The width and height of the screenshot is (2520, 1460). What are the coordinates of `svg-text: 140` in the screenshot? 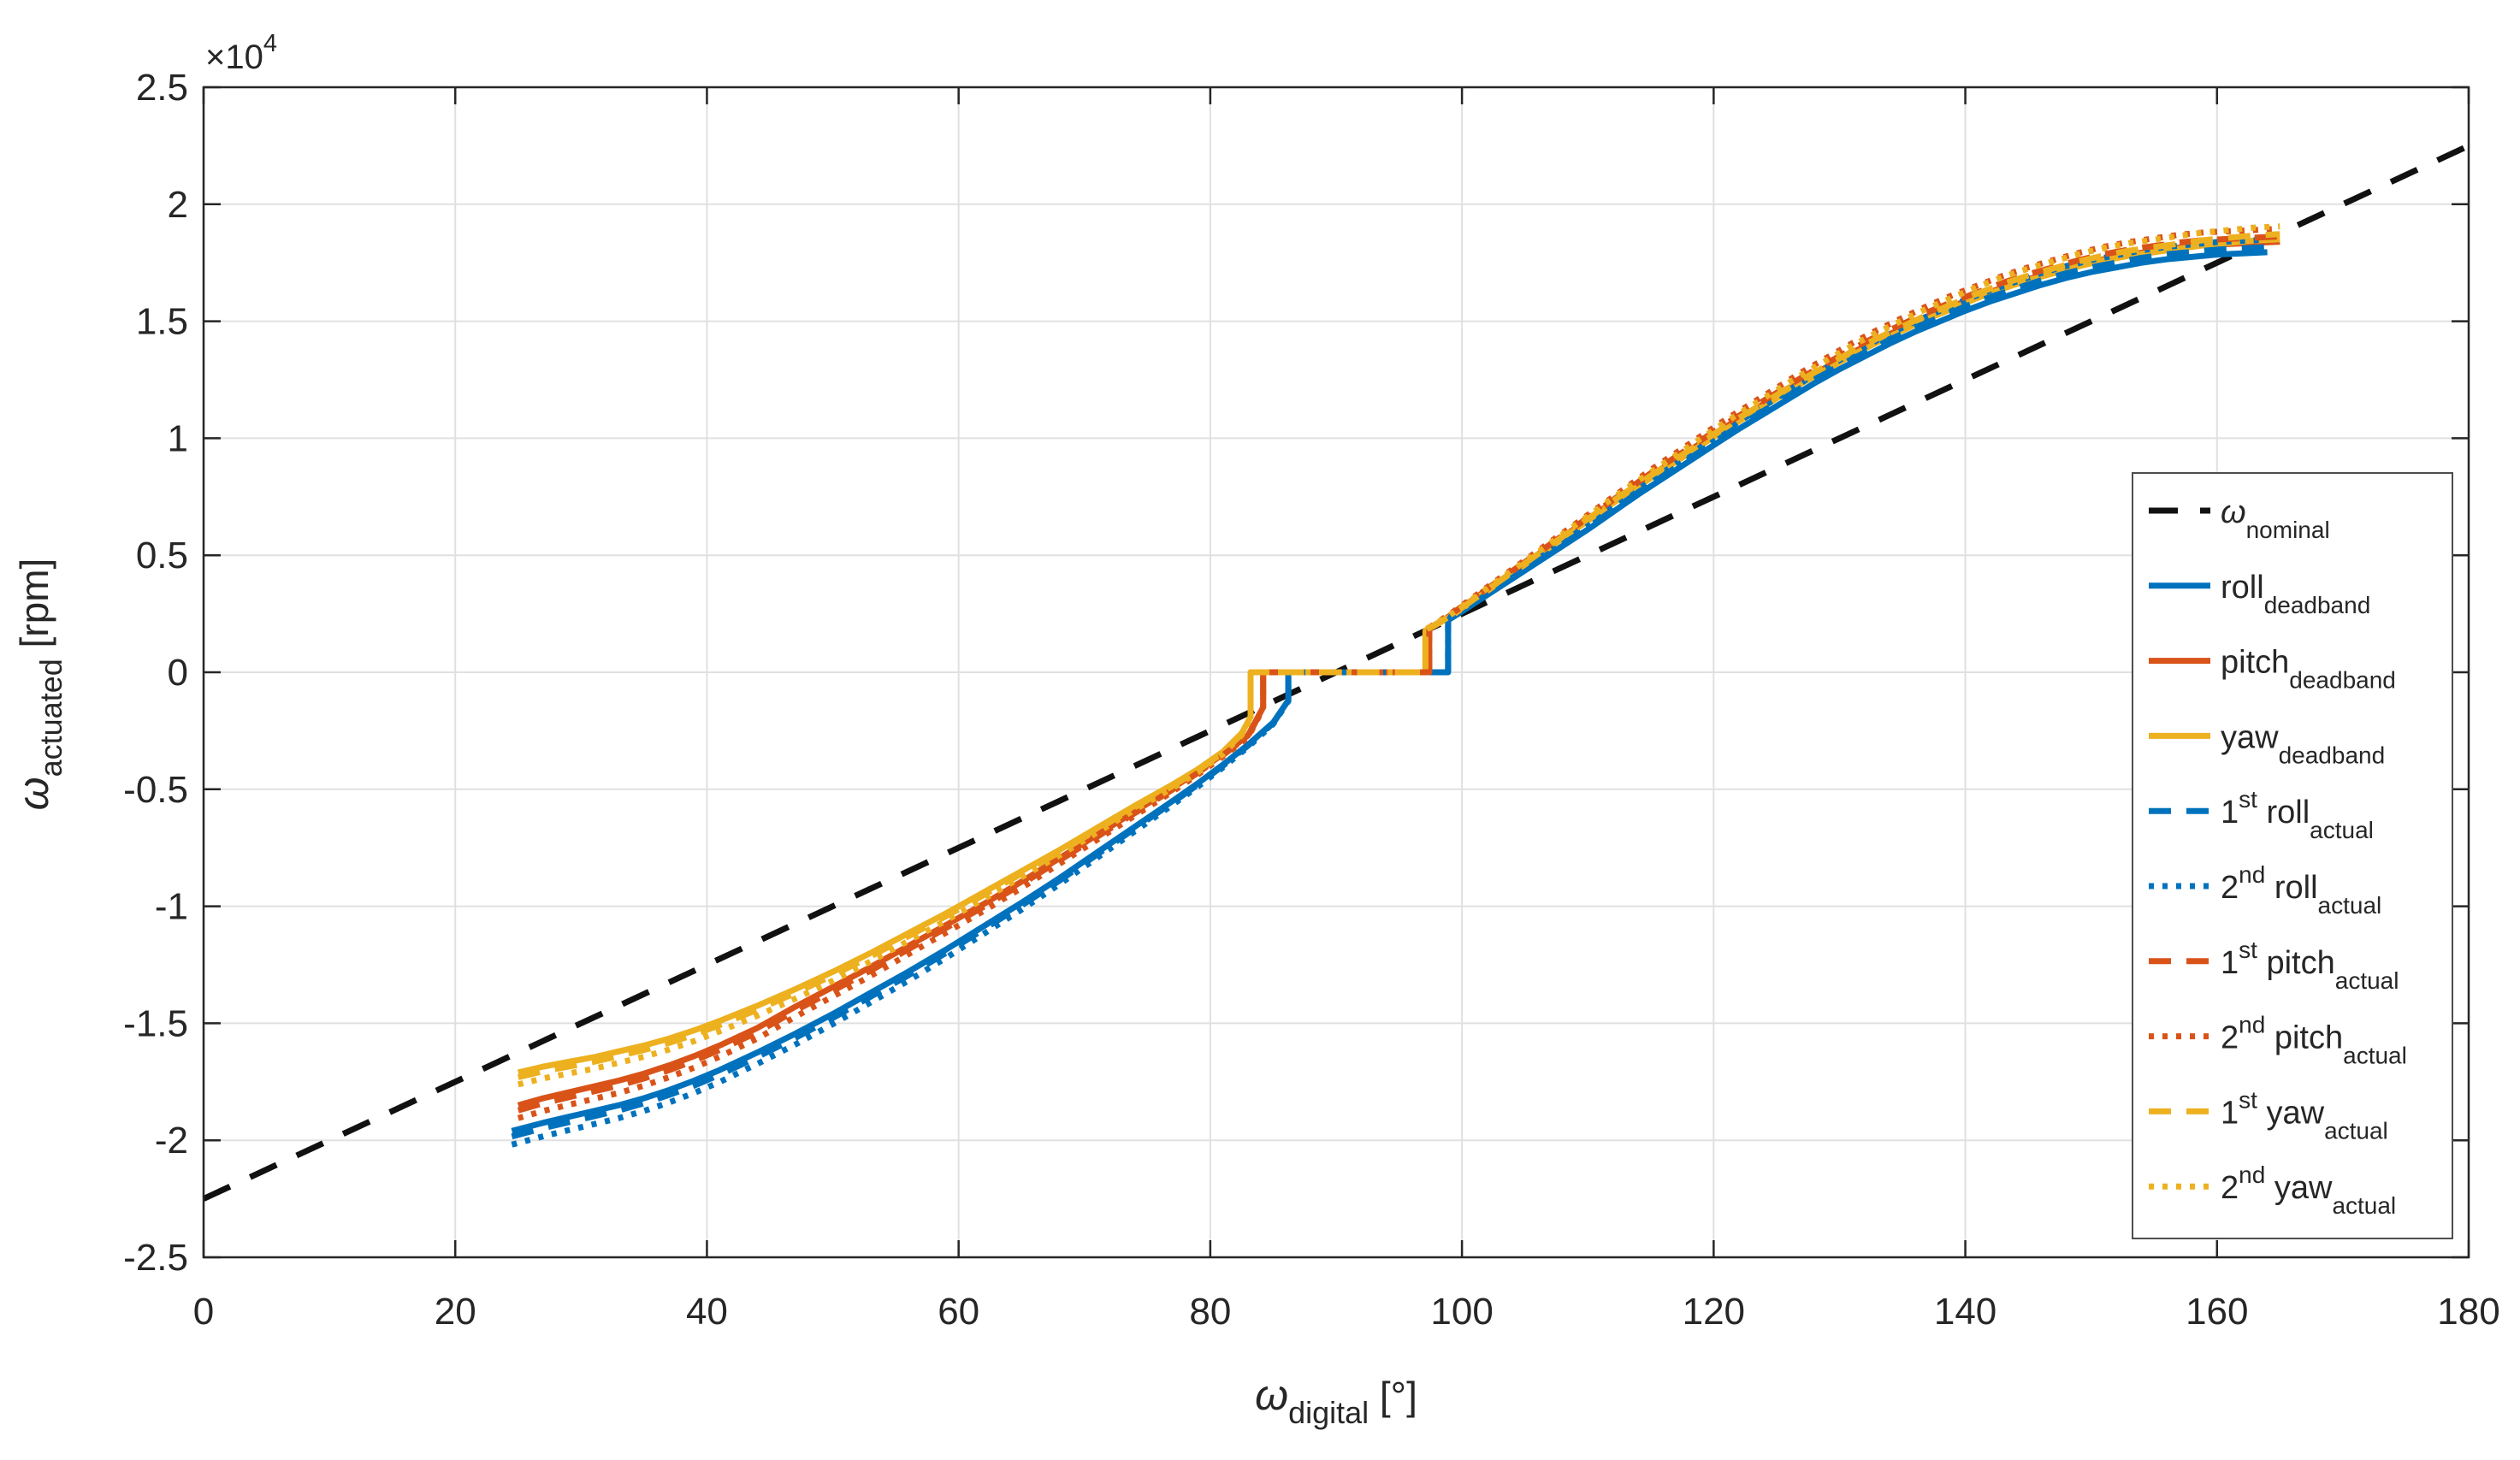 It's located at (1965, 1312).